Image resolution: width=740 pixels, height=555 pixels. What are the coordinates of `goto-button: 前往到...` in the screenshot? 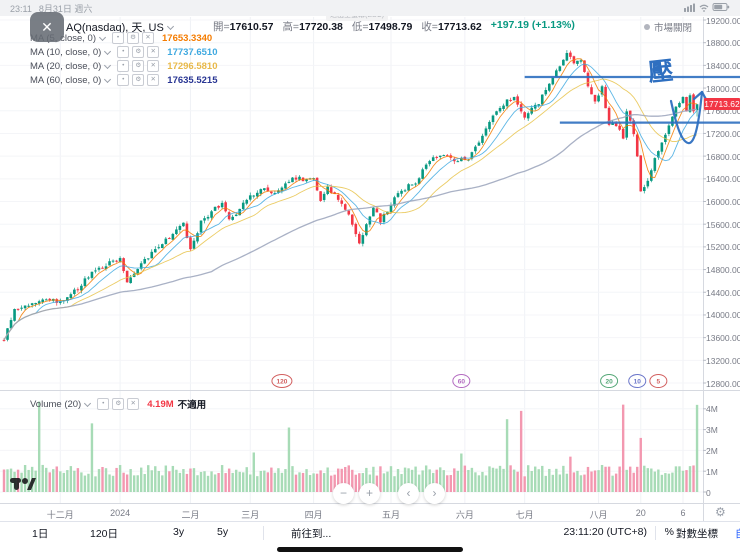 It's located at (311, 534).